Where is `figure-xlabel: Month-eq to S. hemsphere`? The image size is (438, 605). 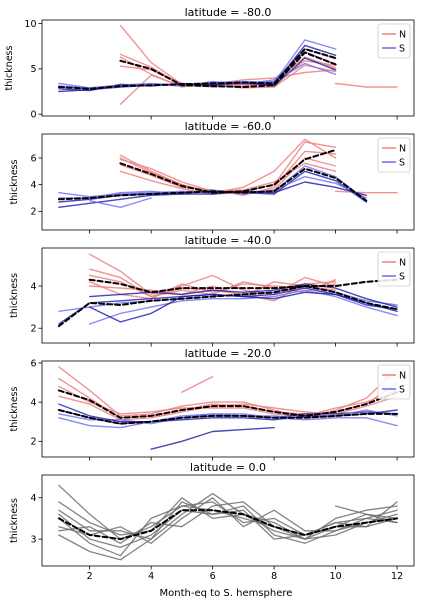 figure-xlabel: Month-eq to S. hemsphere is located at coordinates (226, 593).